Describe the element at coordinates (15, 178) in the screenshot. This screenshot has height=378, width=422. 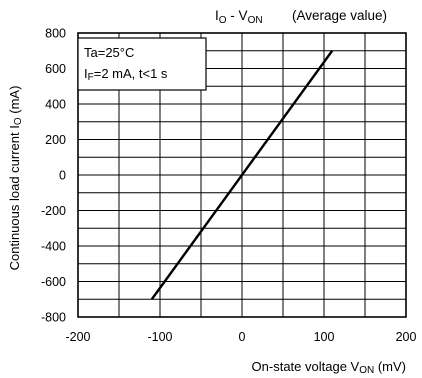
I see `y-axis-label: Continuous load current IO (mA)` at that location.